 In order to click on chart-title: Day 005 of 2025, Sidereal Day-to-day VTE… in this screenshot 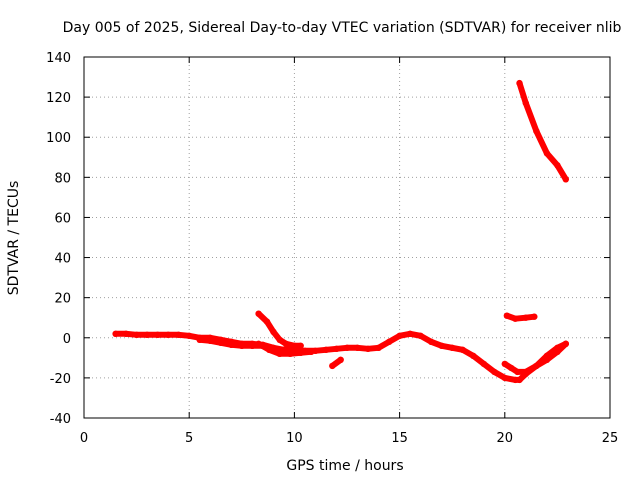, I will do `click(342, 28)`.